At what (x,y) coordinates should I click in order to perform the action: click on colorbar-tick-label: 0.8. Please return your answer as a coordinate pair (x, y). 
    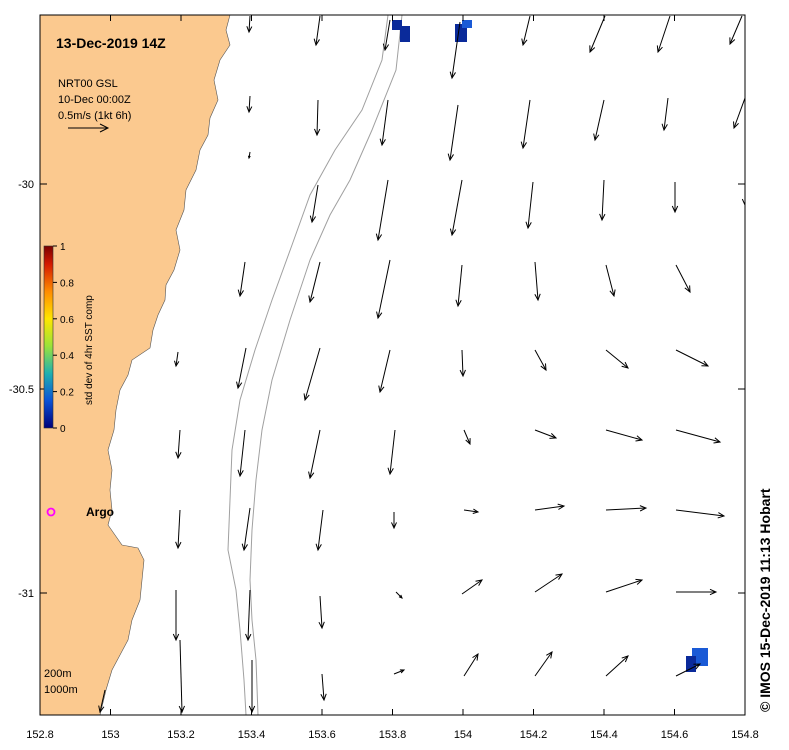
    Looking at the image, I should click on (67, 283).